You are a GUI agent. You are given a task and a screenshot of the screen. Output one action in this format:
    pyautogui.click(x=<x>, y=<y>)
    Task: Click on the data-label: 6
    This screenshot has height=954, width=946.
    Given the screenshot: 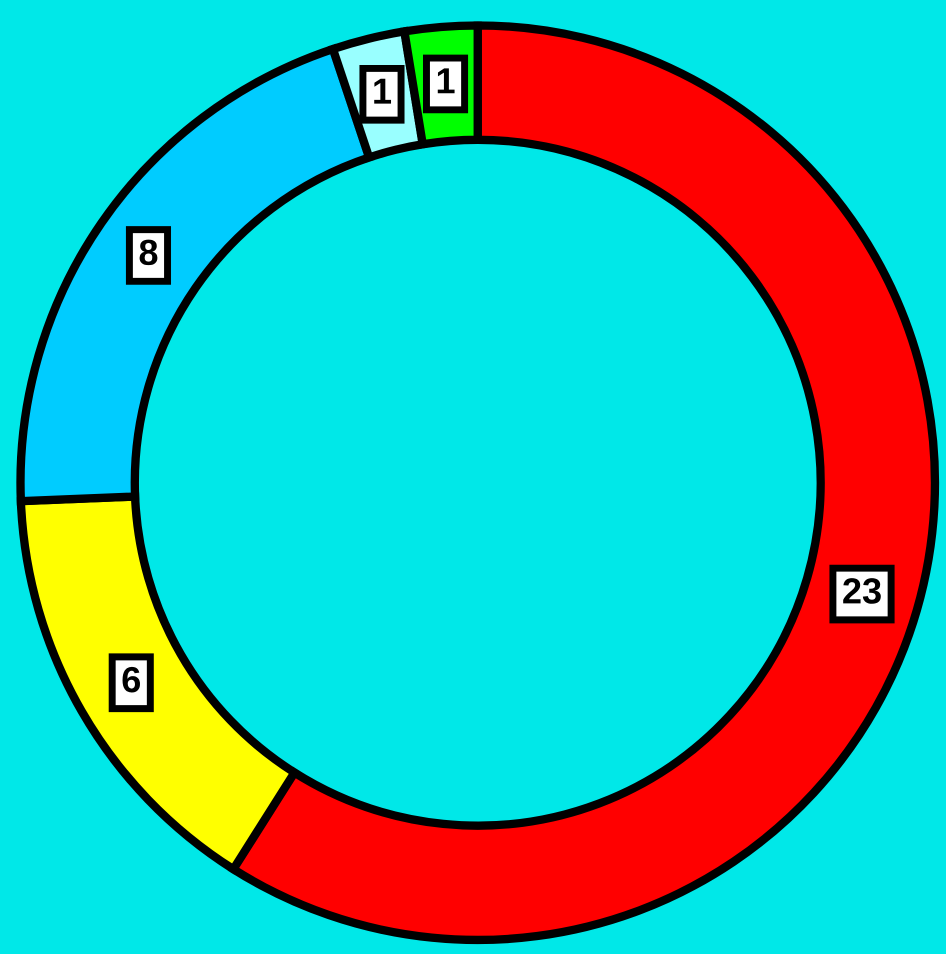 What is the action you would take?
    pyautogui.click(x=131, y=679)
    